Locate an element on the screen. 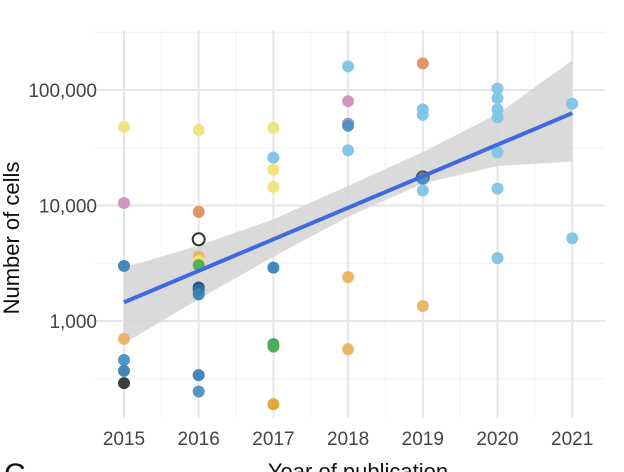 Image resolution: width=624 pixels, height=472 pixels. y-axis-ticks: 1,000 10,000 100,000 is located at coordinates (62, 207).